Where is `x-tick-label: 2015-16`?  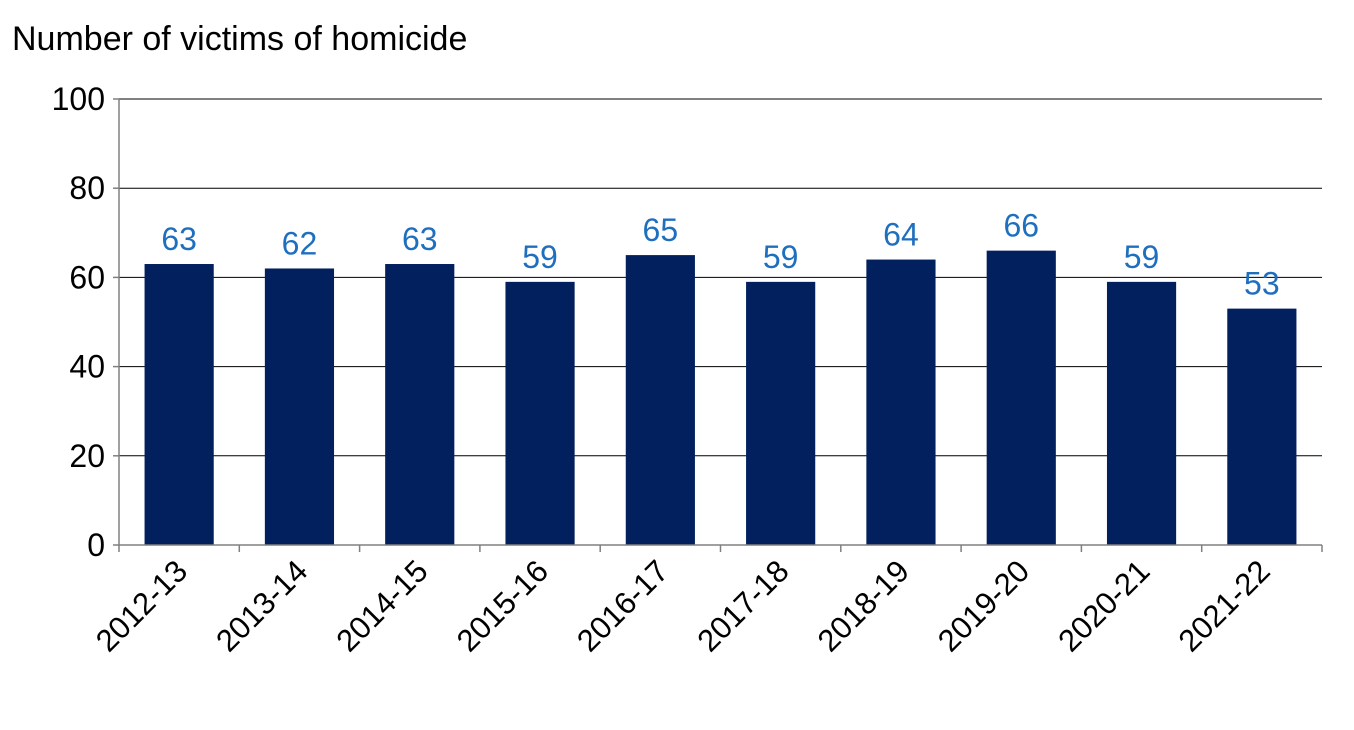
x-tick-label: 2015-16 is located at coordinates (502, 605).